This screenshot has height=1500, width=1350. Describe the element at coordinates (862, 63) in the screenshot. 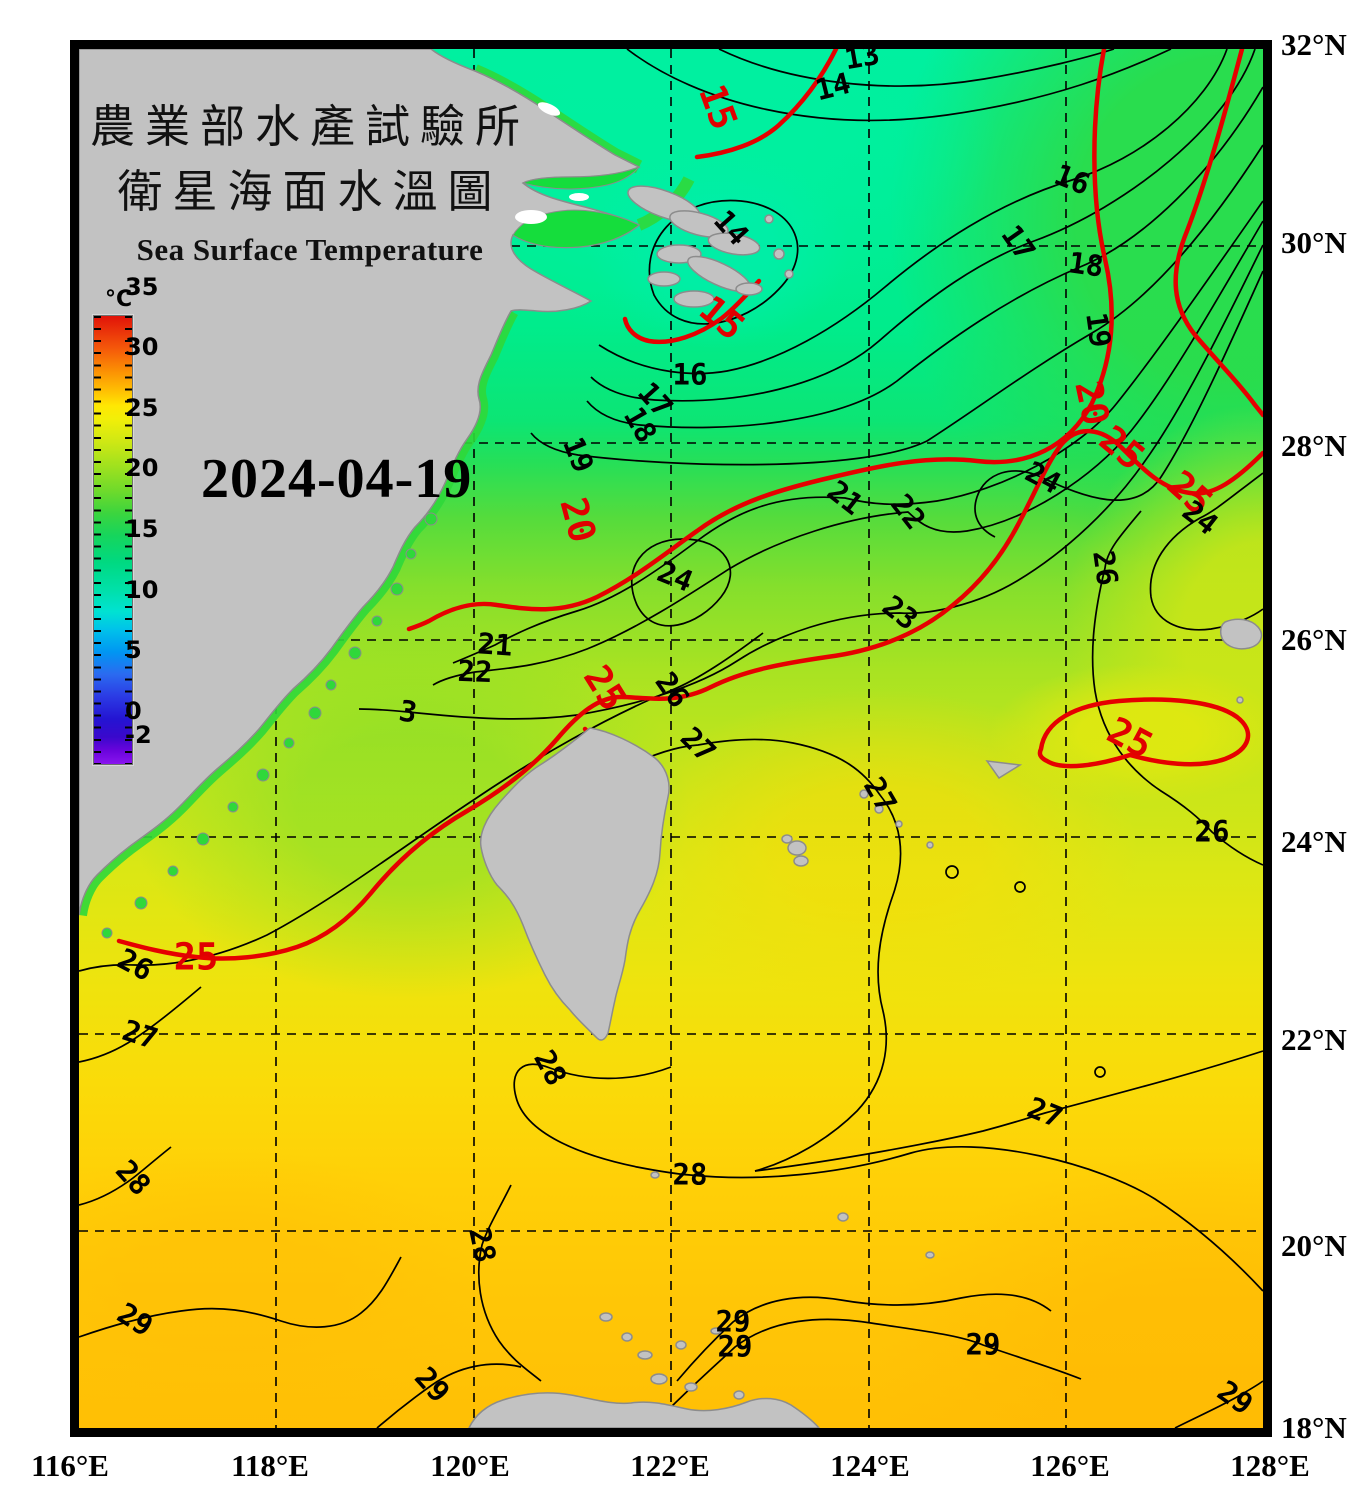

I see `contour-label: 13` at that location.